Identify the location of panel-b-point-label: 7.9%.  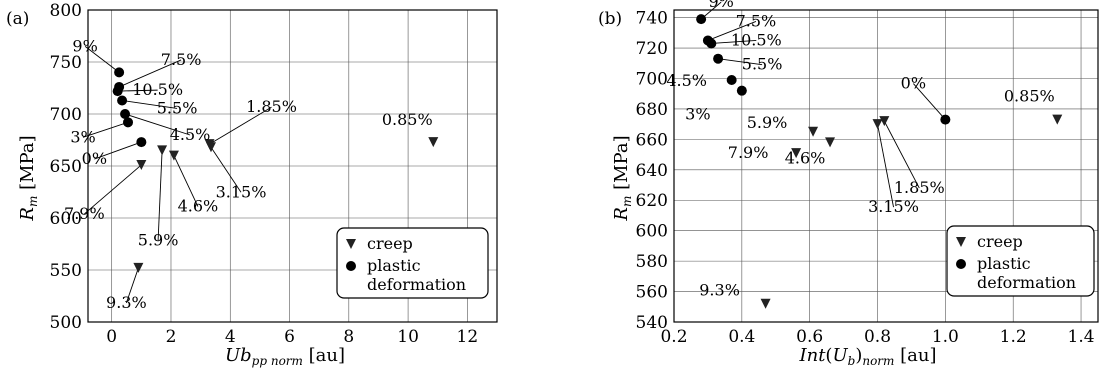
(748, 152).